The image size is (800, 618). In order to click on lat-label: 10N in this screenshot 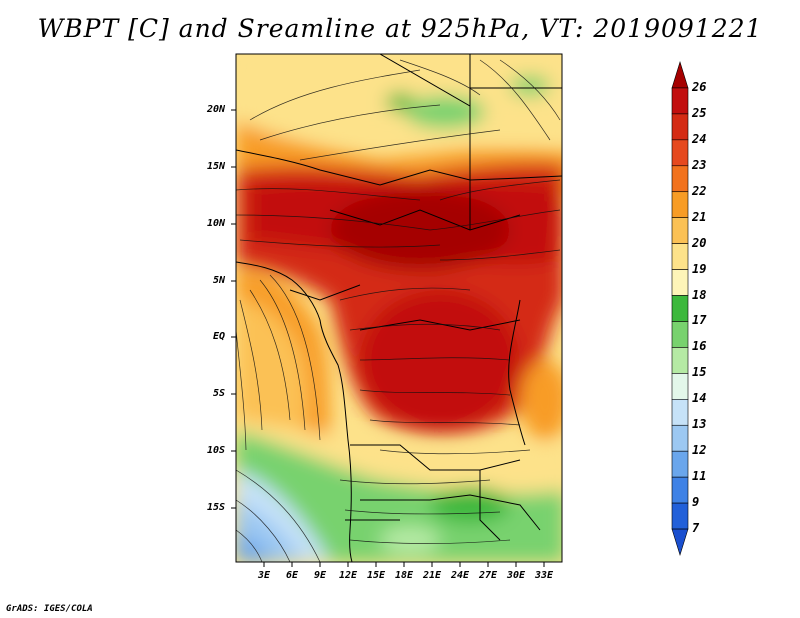, I will do `click(216, 223)`.